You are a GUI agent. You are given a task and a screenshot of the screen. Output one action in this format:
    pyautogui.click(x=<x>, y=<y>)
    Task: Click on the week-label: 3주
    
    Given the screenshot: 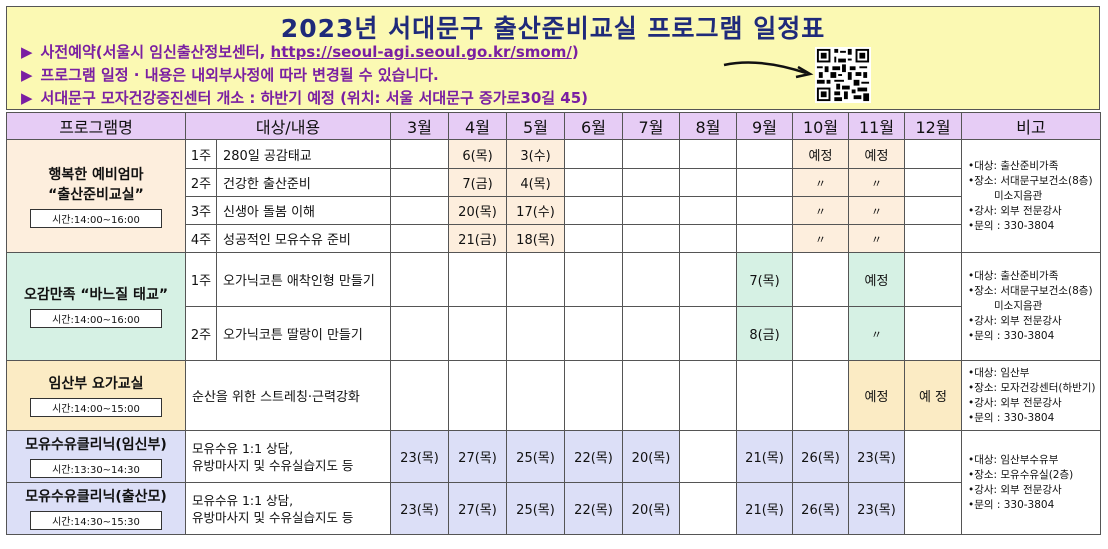 What is the action you would take?
    pyautogui.click(x=201, y=210)
    